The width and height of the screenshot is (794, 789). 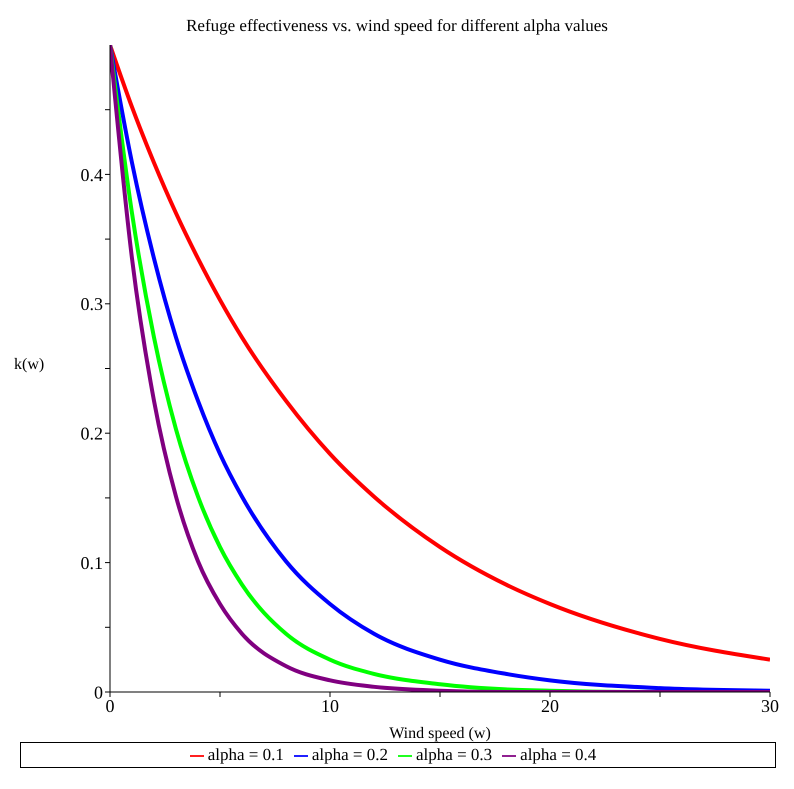 What do you see at coordinates (246, 754) in the screenshot?
I see `legend-label: alpha = 0.1` at bounding box center [246, 754].